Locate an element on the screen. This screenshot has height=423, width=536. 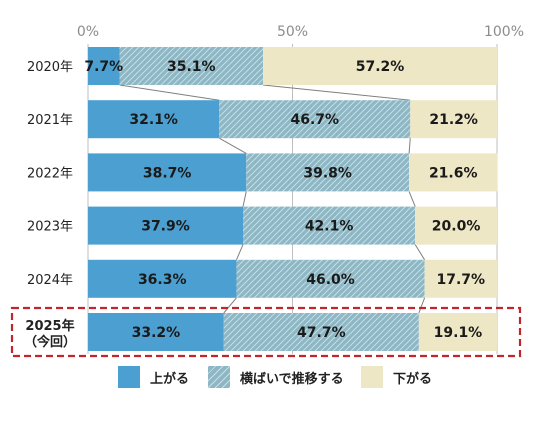
data-label-up: 32.1% is located at coordinates (153, 120).